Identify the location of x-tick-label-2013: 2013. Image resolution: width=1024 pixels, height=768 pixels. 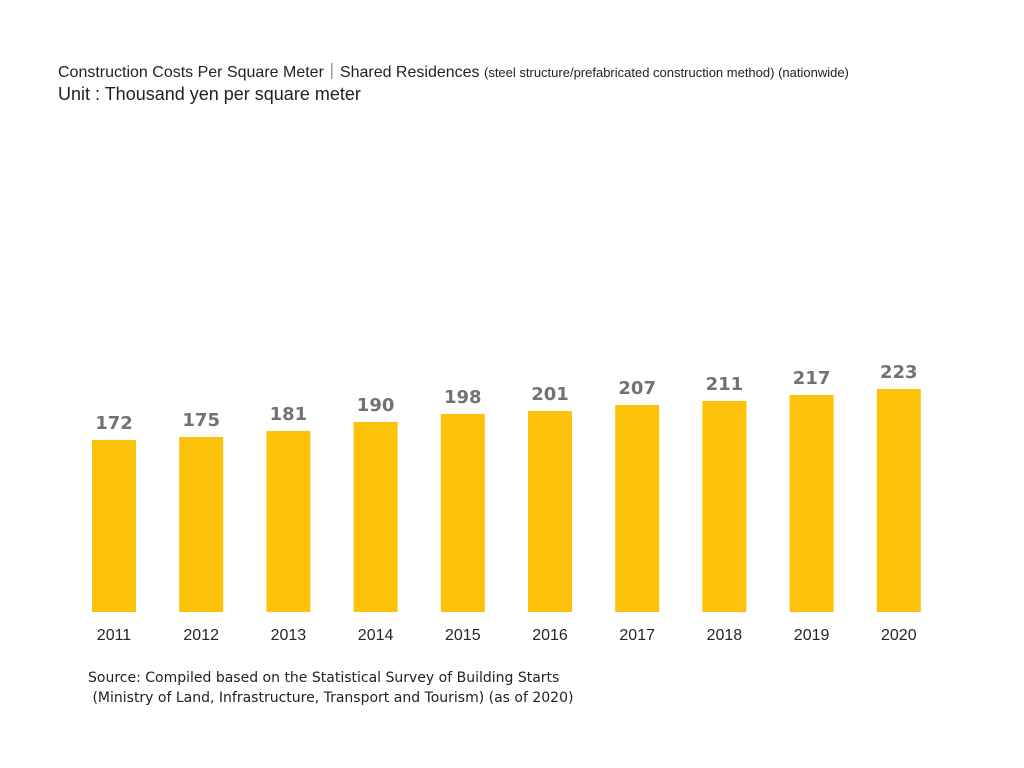
(289, 635).